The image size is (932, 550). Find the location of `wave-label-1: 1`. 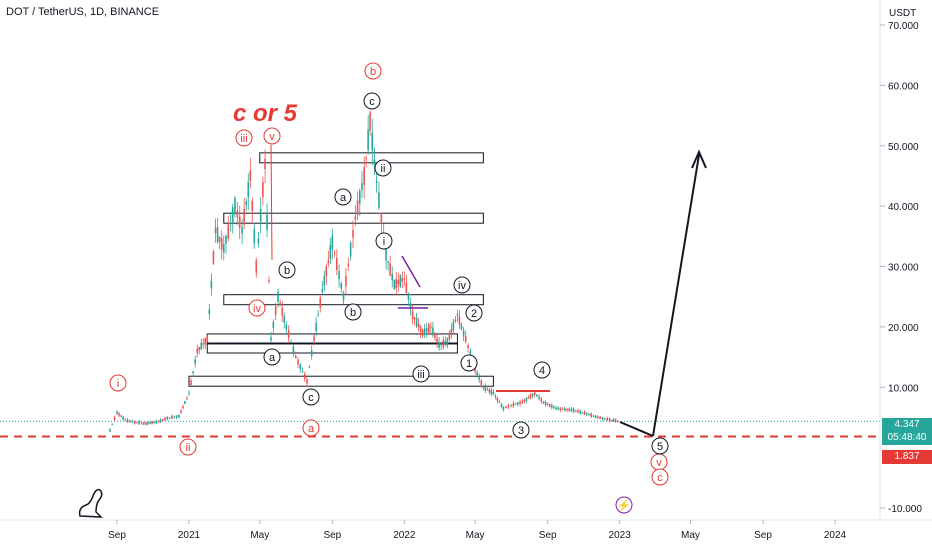

wave-label-1: 1 is located at coordinates (469, 364).